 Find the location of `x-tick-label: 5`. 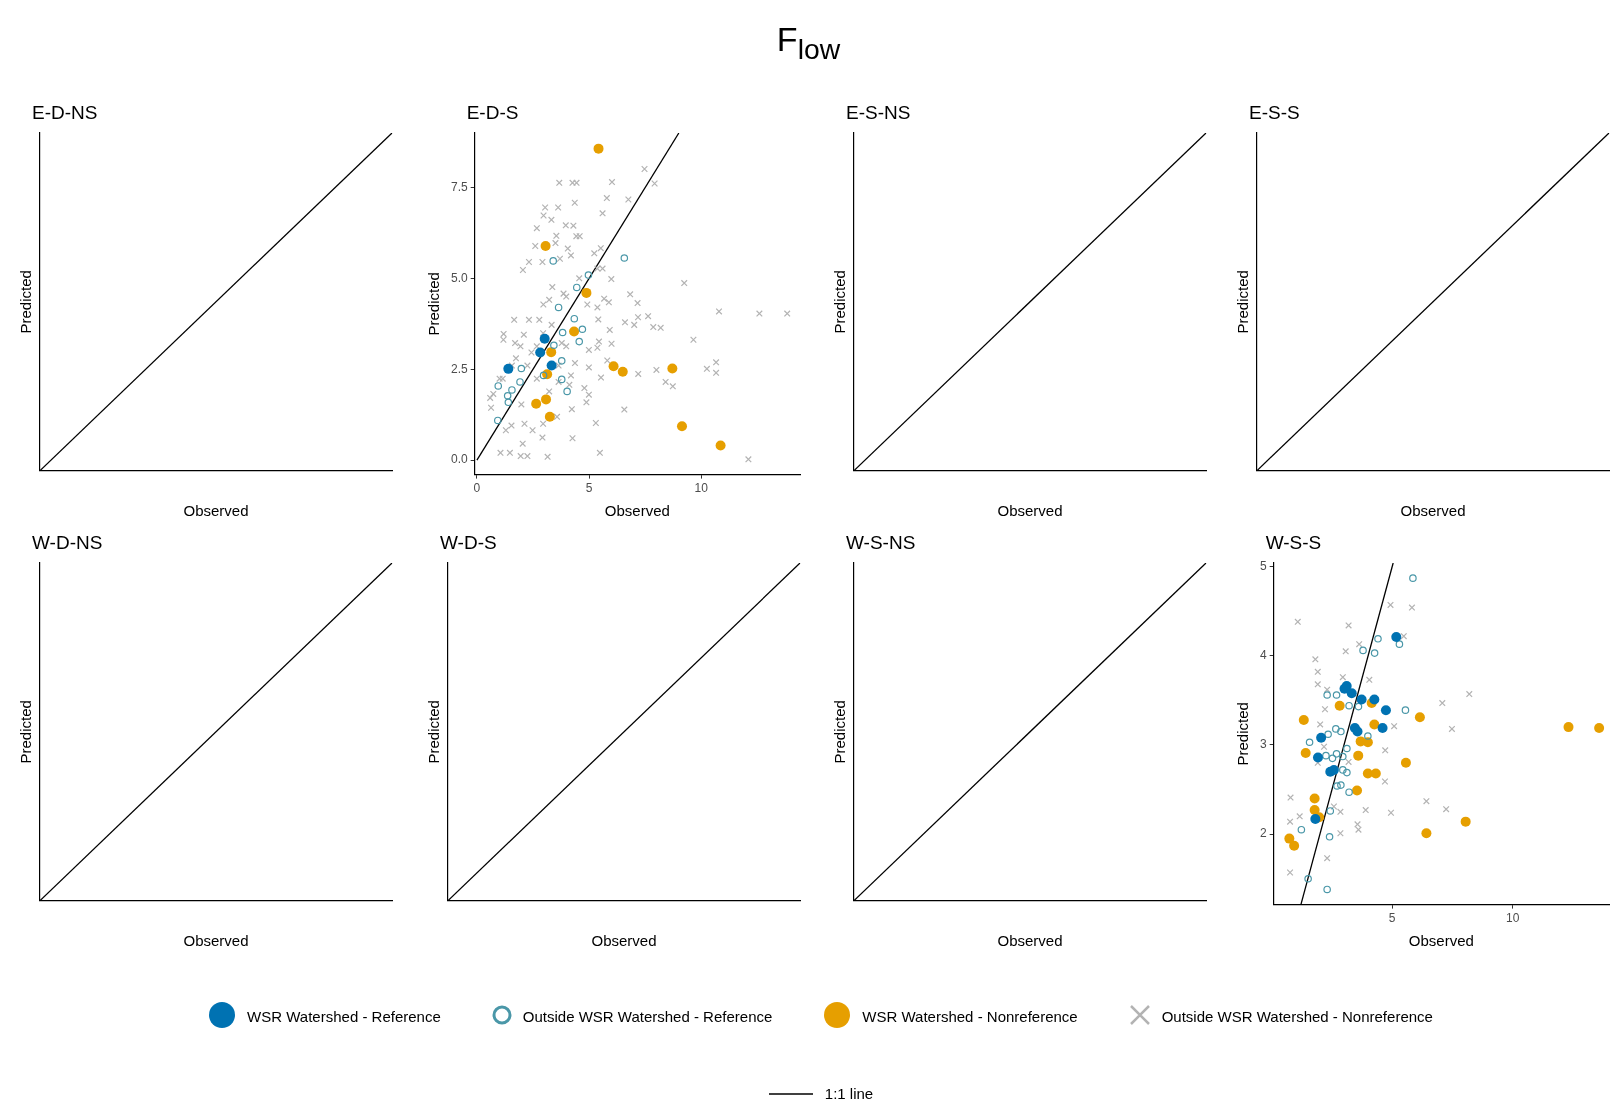

x-tick-label: 5 is located at coordinates (589, 488).